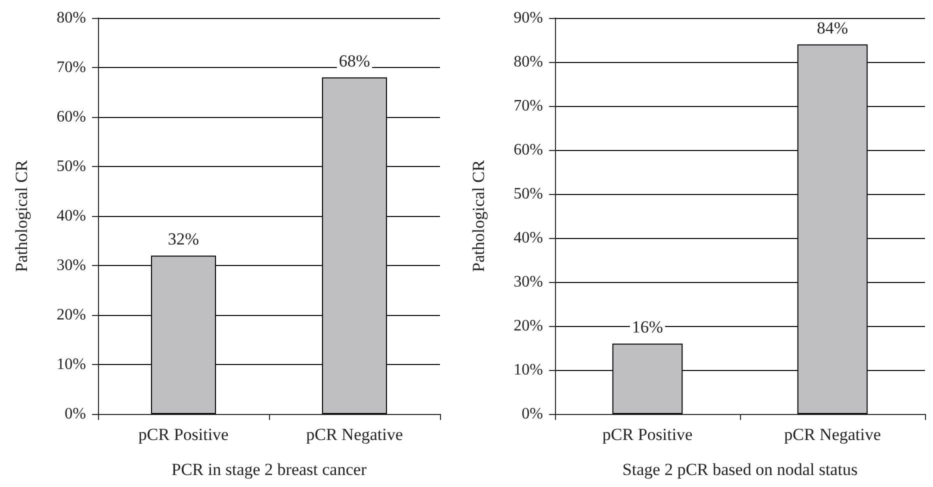 Image resolution: width=933 pixels, height=487 pixels. What do you see at coordinates (184, 239) in the screenshot?
I see `data-label: 32%` at bounding box center [184, 239].